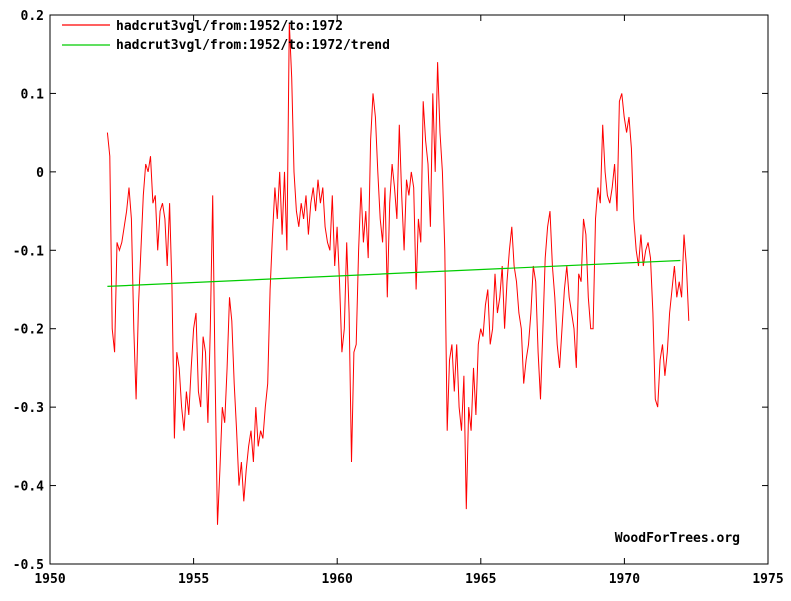 Image resolution: width=791 pixels, height=601 pixels. I want to click on y-tick-label: 0.1, so click(33, 94).